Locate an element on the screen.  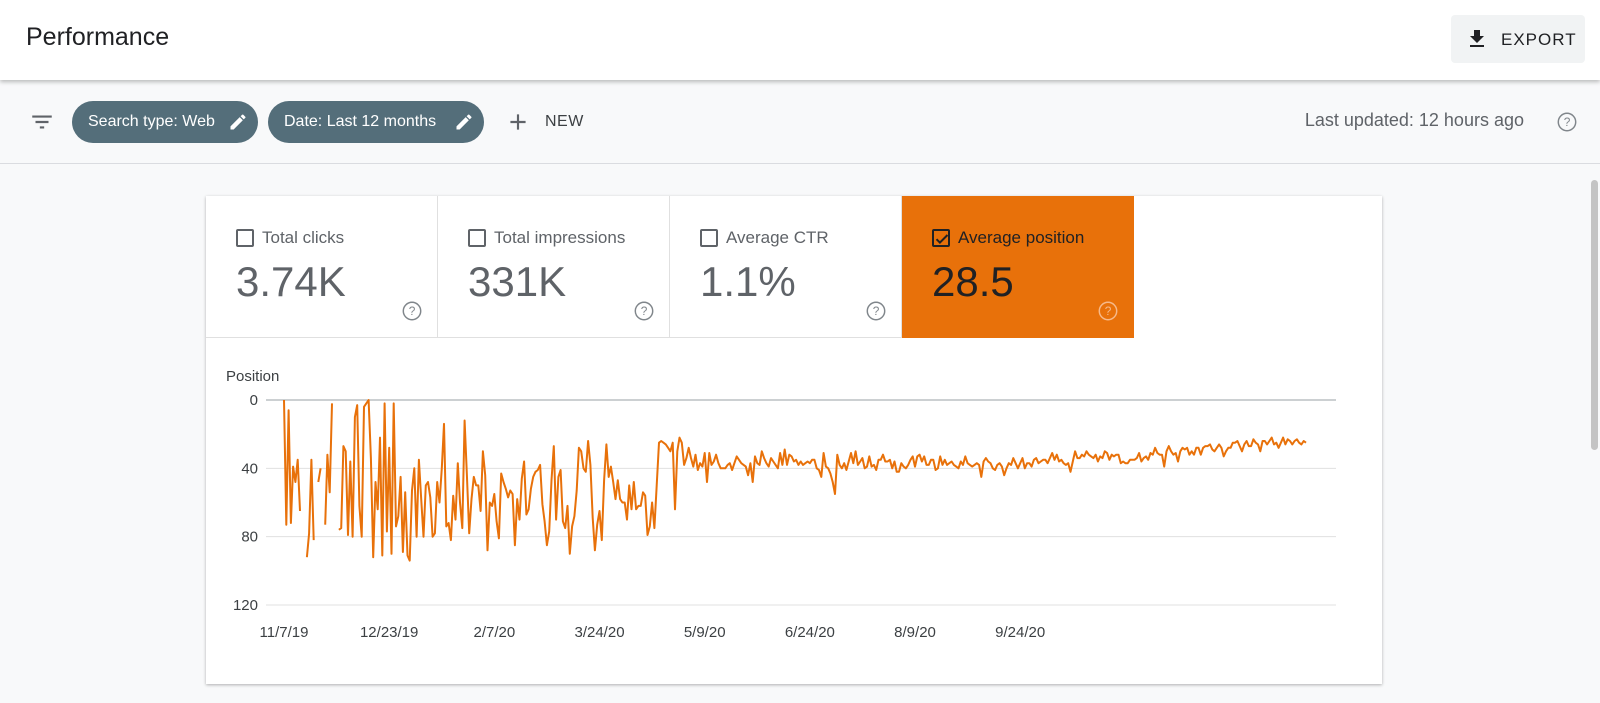
export-button: EXPORT is located at coordinates (1518, 39).